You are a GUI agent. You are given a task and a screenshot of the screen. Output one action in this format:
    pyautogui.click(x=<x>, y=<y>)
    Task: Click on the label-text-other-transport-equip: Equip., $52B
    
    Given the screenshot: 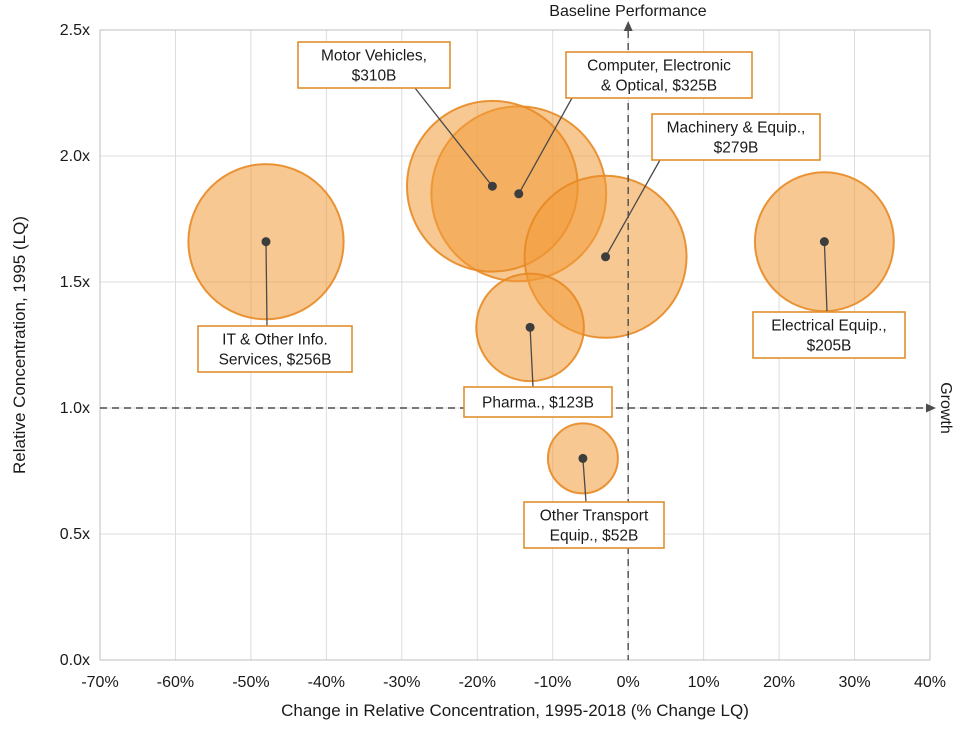 What is the action you would take?
    pyautogui.click(x=594, y=536)
    